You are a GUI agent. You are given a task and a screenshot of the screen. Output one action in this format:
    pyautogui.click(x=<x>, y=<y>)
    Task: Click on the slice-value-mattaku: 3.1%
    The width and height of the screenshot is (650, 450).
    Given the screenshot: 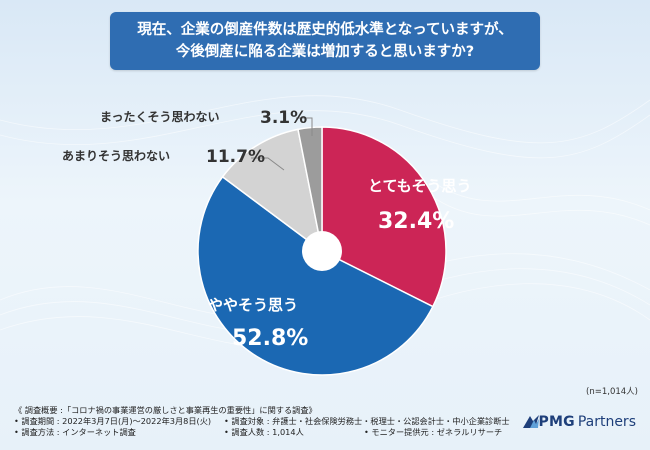 What is the action you would take?
    pyautogui.click(x=283, y=118)
    